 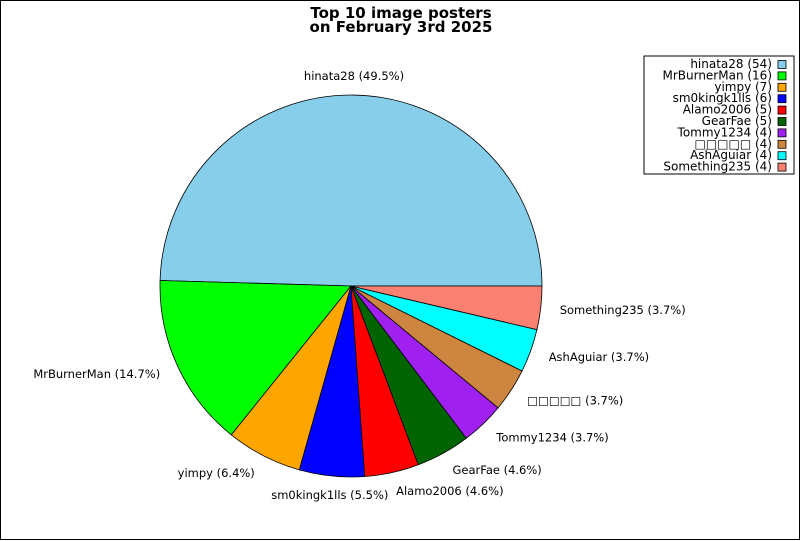 What do you see at coordinates (575, 401) in the screenshot?
I see `slice-label-7: □□□□□ (3.7%)` at bounding box center [575, 401].